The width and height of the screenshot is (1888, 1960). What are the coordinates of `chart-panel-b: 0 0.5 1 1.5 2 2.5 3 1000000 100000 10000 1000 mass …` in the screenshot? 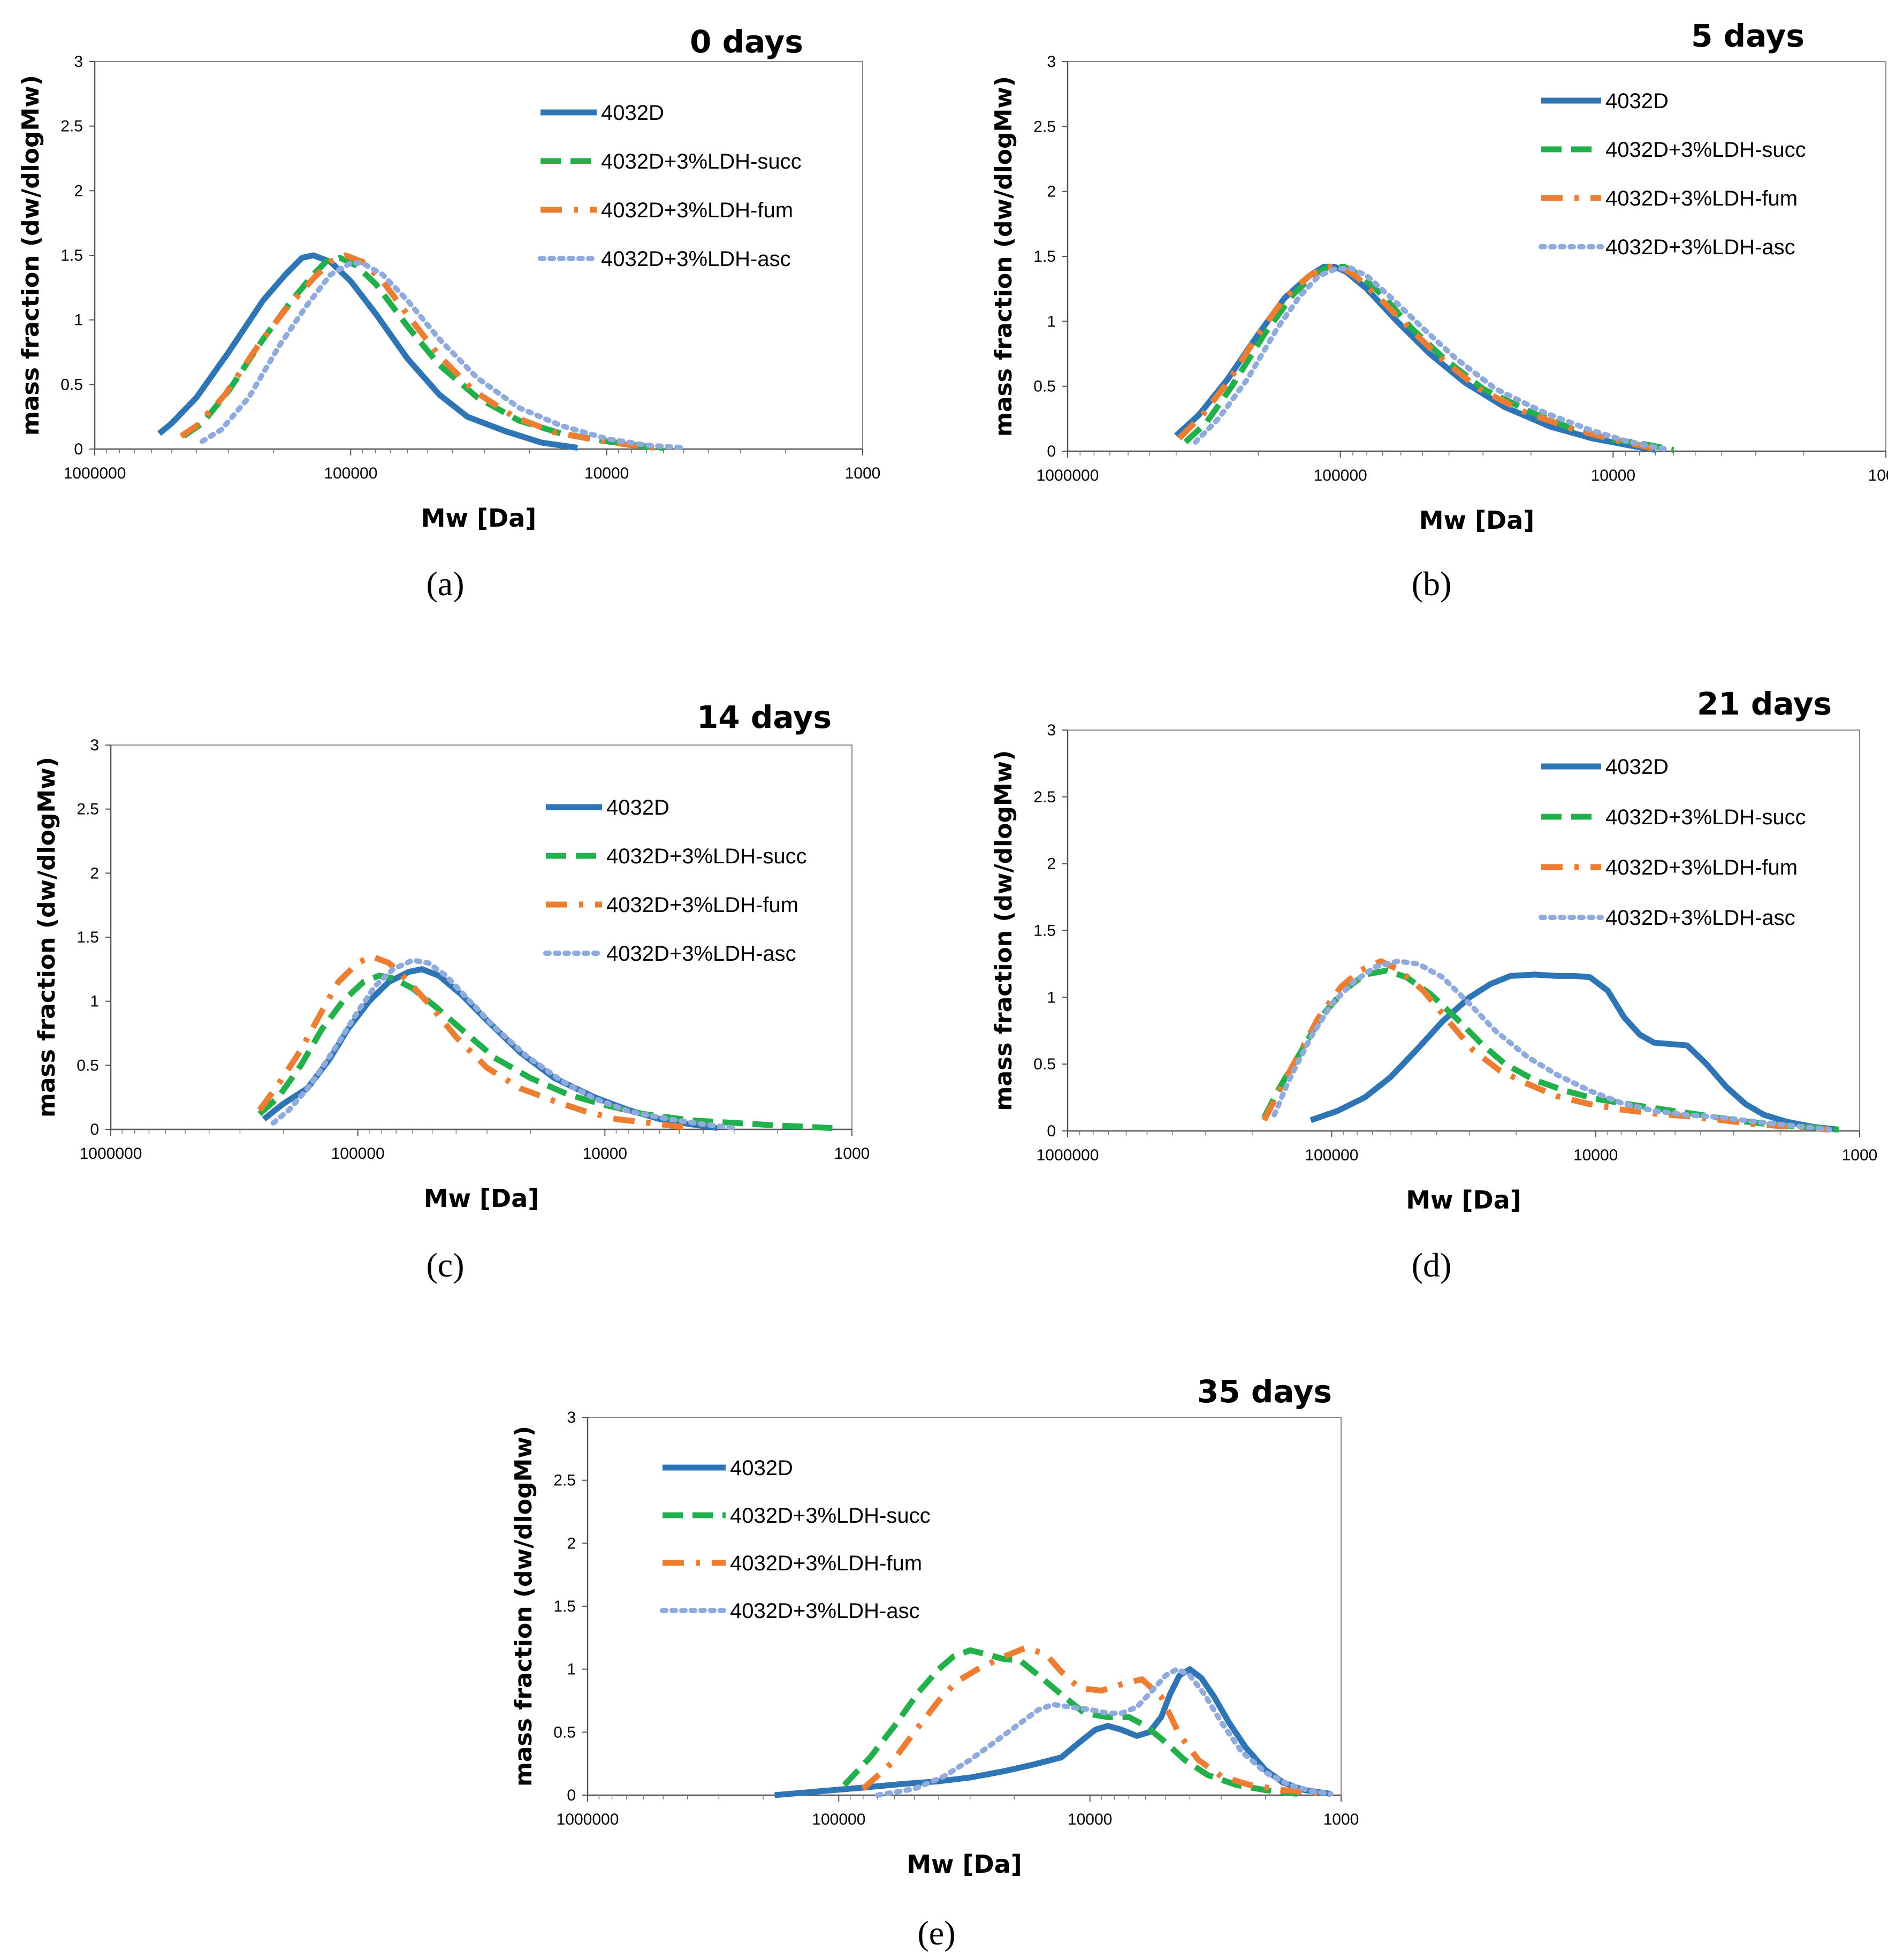 It's located at (1439, 310).